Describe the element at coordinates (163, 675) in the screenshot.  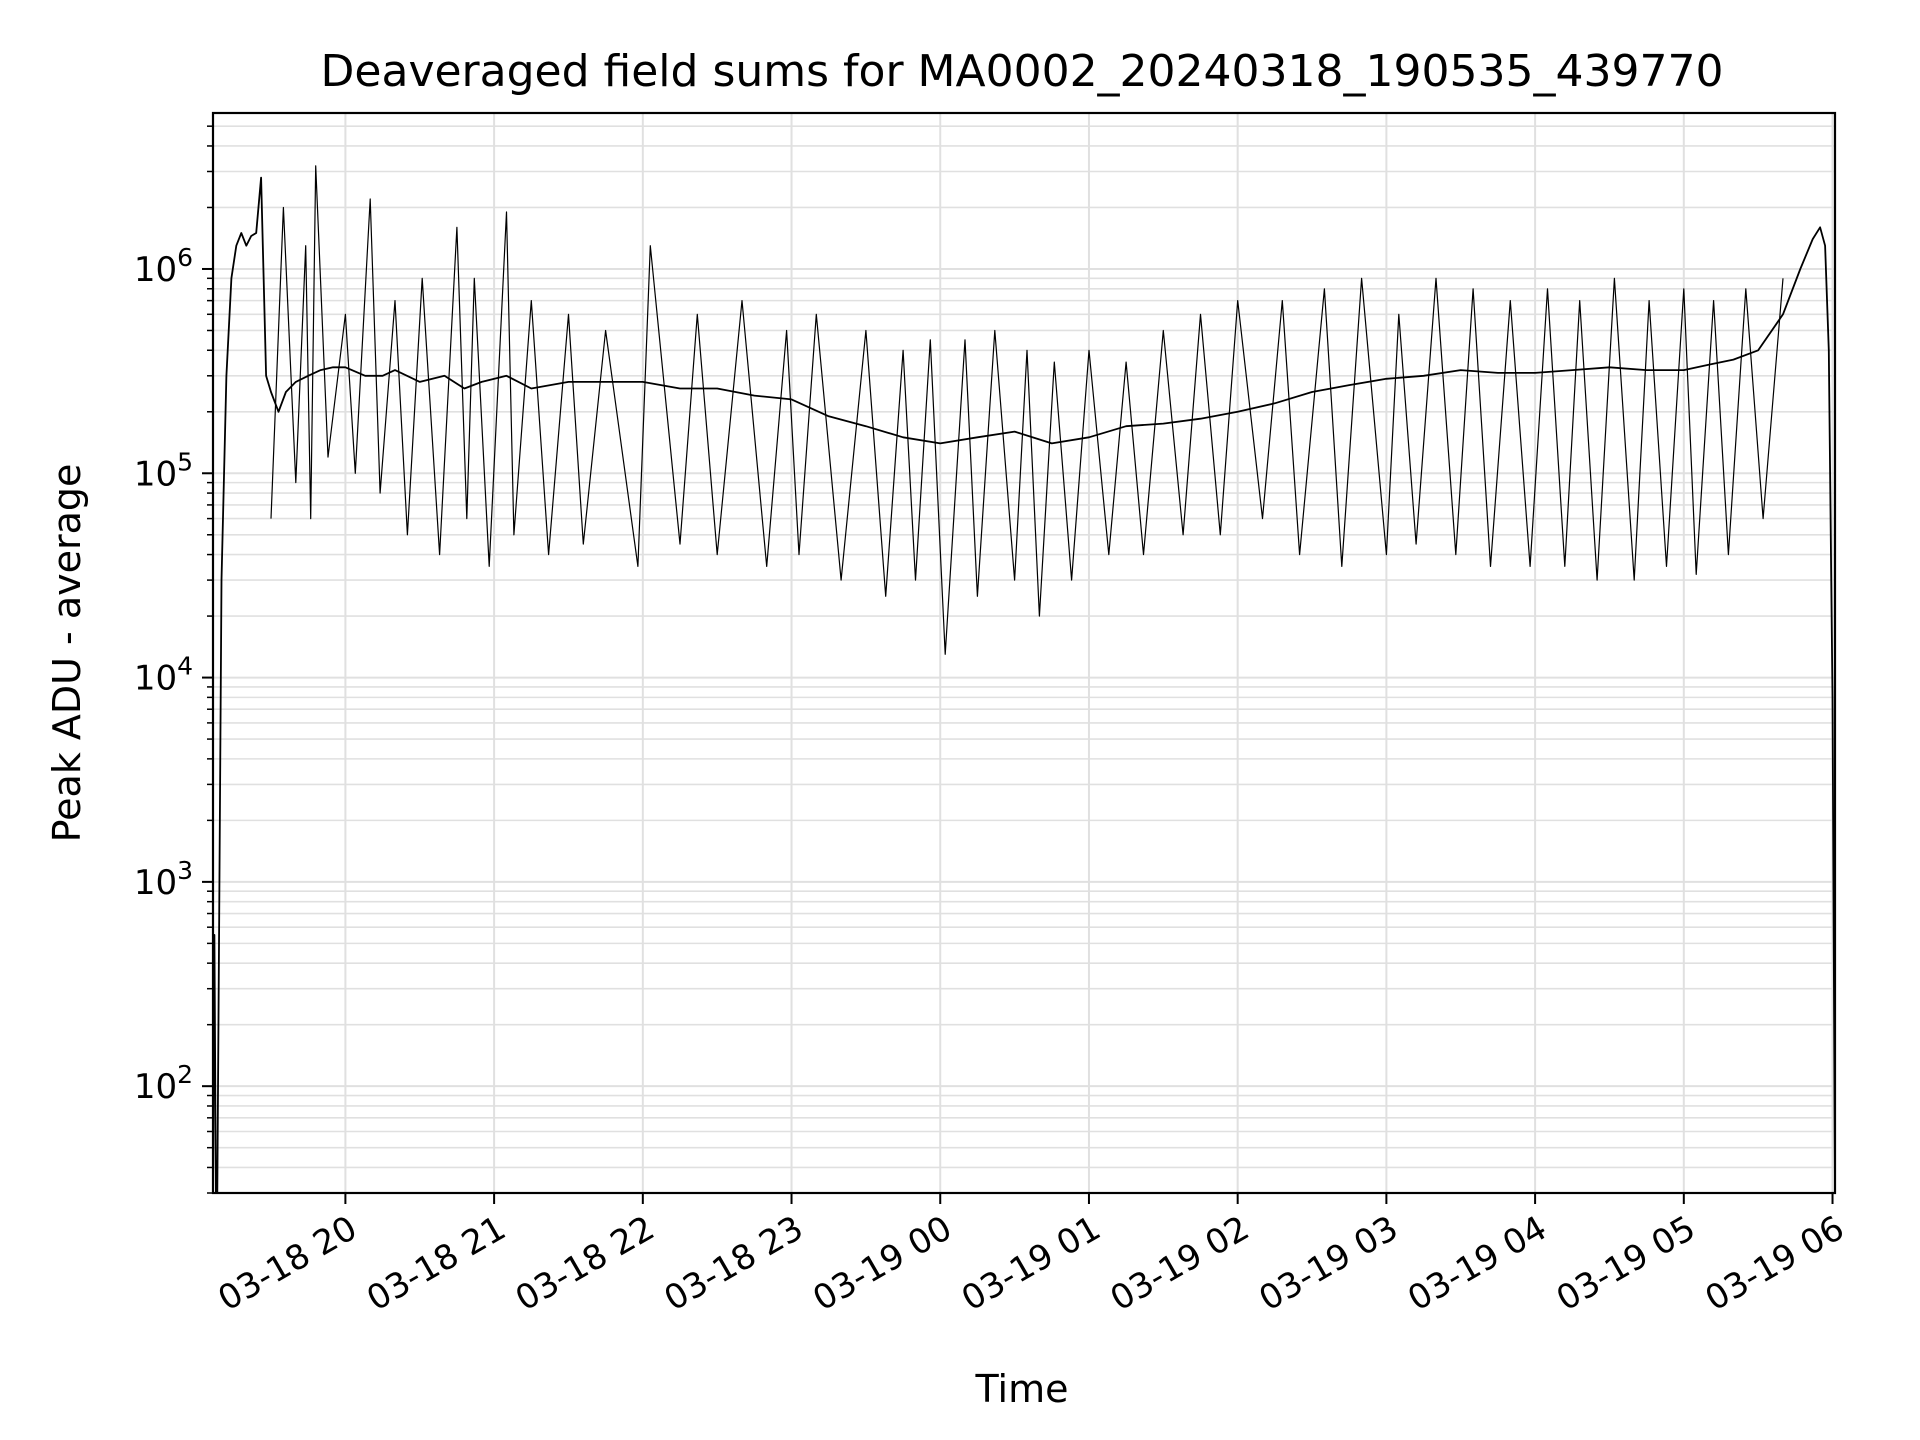
I see `y-tick-label: 10⁴` at that location.